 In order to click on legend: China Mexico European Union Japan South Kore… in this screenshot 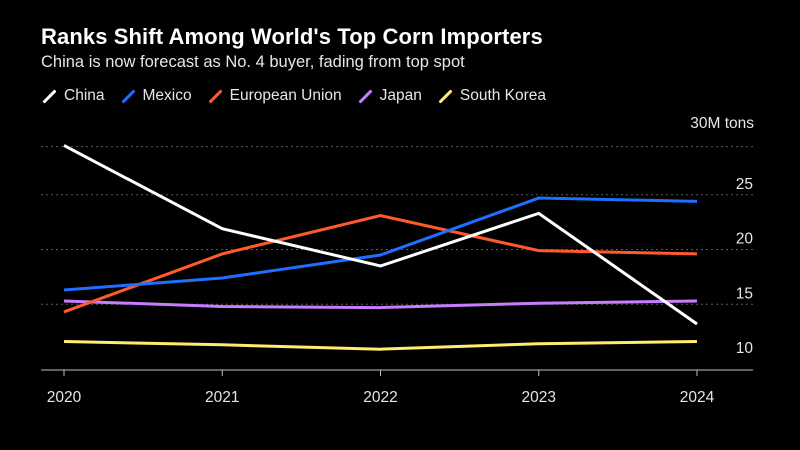, I will do `click(301, 96)`.